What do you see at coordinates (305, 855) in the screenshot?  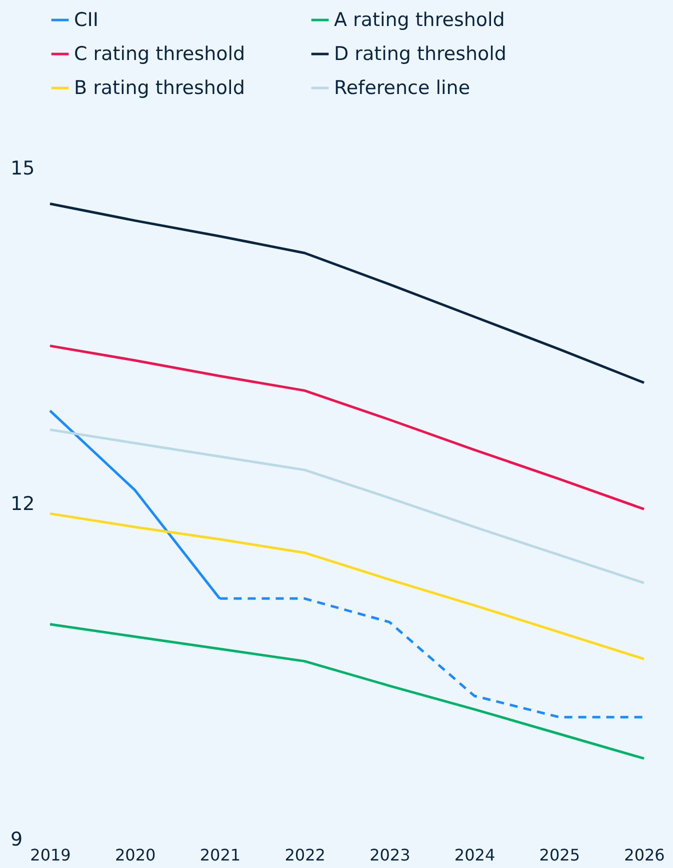 I see `x-tick-label: 2022` at bounding box center [305, 855].